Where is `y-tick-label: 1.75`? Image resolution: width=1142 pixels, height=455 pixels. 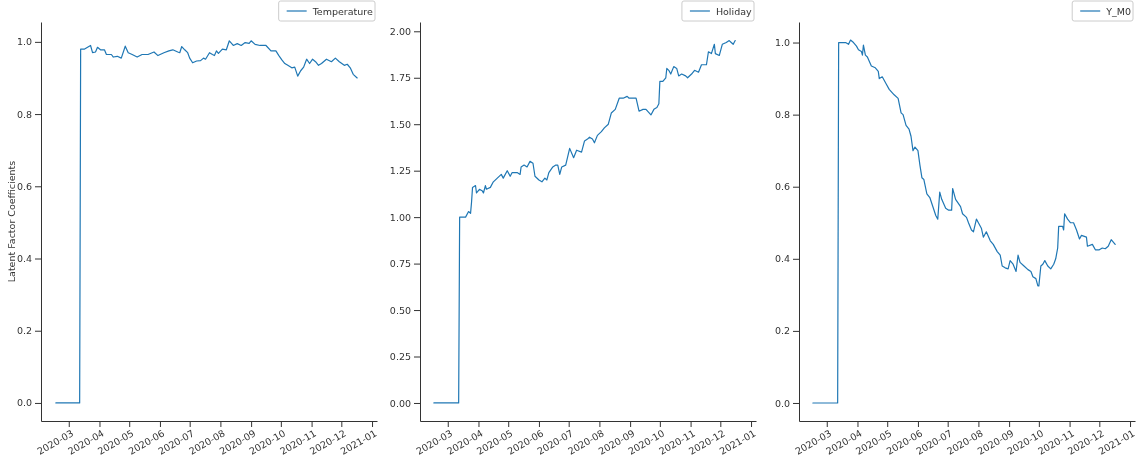
y-tick-label: 1.75 is located at coordinates (400, 78).